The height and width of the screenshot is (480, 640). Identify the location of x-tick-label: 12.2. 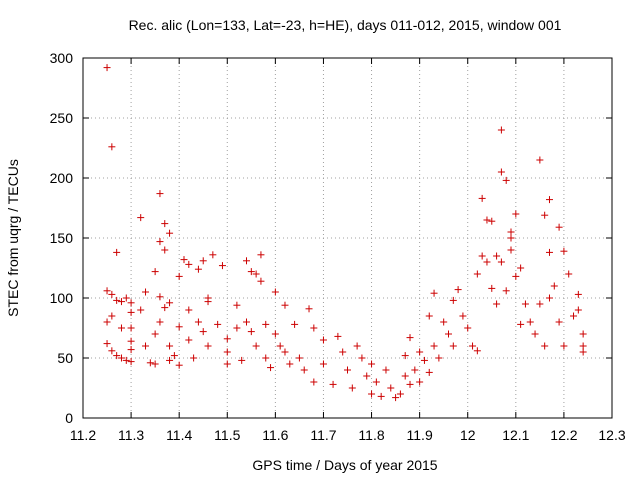
(563, 435).